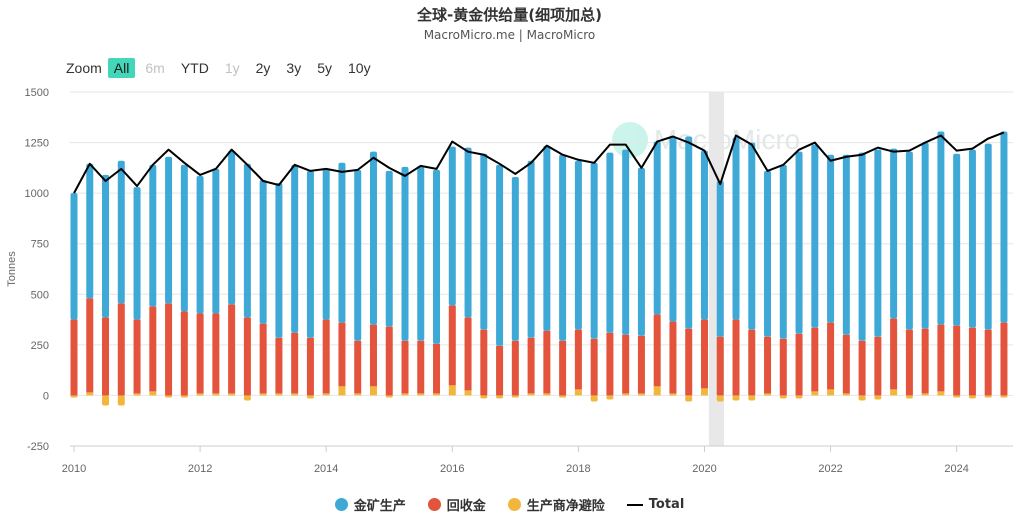  I want to click on legend-label-total: Total, so click(666, 504).